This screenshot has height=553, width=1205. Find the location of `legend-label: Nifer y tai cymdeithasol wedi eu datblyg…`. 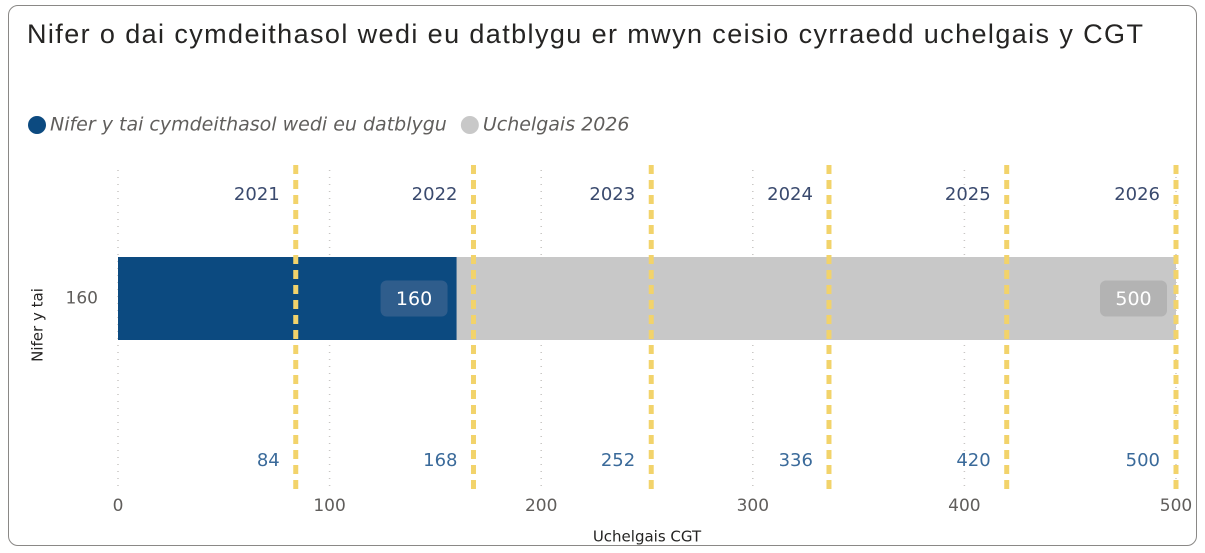

legend-label: Nifer y tai cymdeithasol wedi eu datblyg… is located at coordinates (248, 125).